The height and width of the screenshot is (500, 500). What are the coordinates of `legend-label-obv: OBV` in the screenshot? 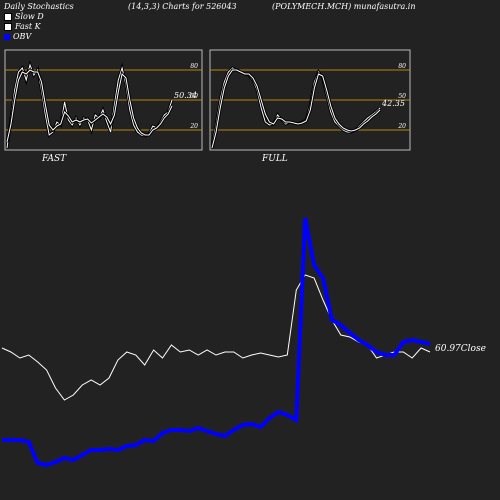 It's located at (22, 36).